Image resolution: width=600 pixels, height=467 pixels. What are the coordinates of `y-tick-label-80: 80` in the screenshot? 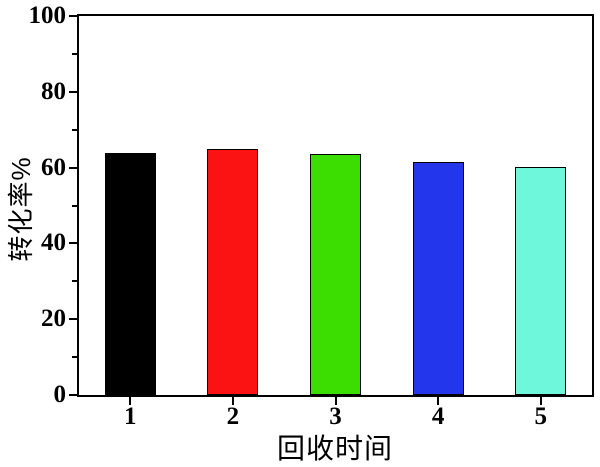 It's located at (53, 91).